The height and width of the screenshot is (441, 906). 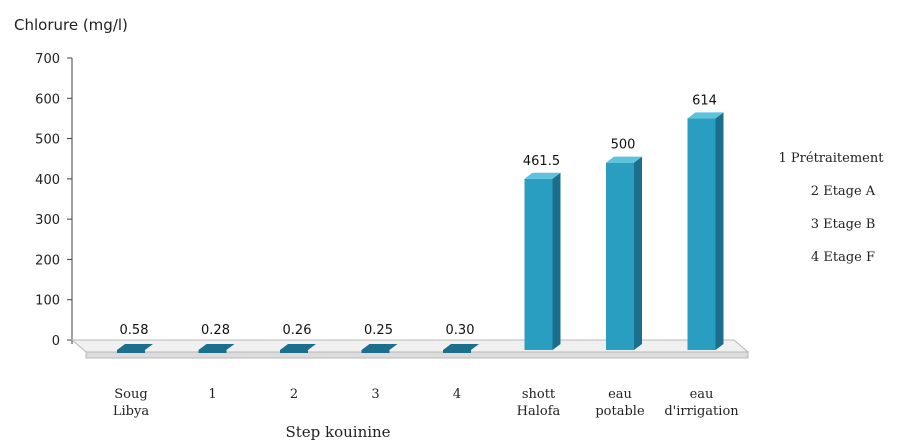 What do you see at coordinates (843, 191) in the screenshot?
I see `legend-note: 2 Etage A` at bounding box center [843, 191].